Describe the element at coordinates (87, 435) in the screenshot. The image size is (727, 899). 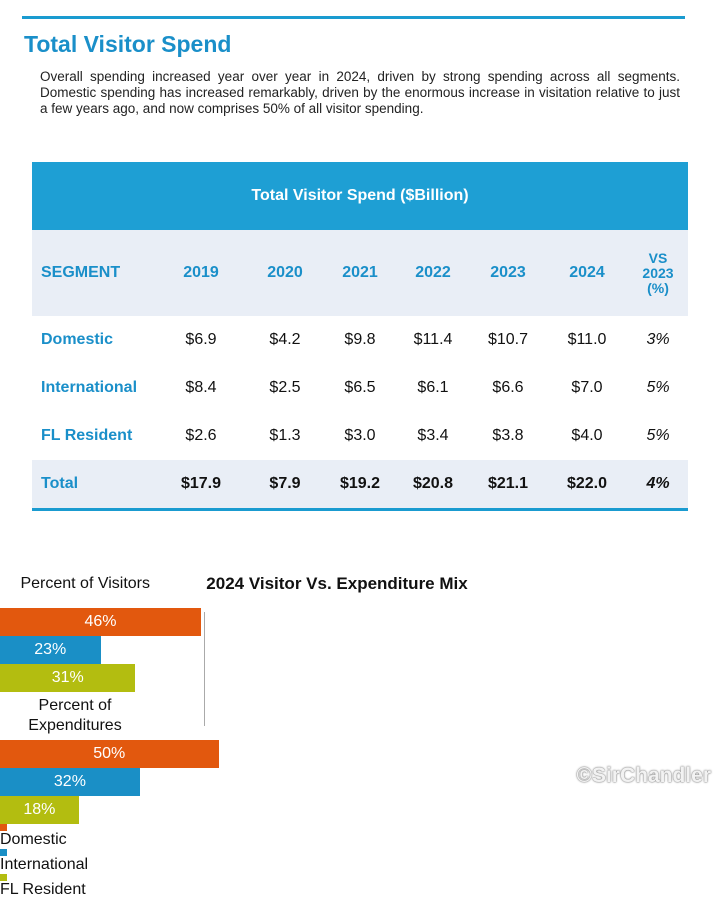
I see `row-label: FL Resident` at that location.